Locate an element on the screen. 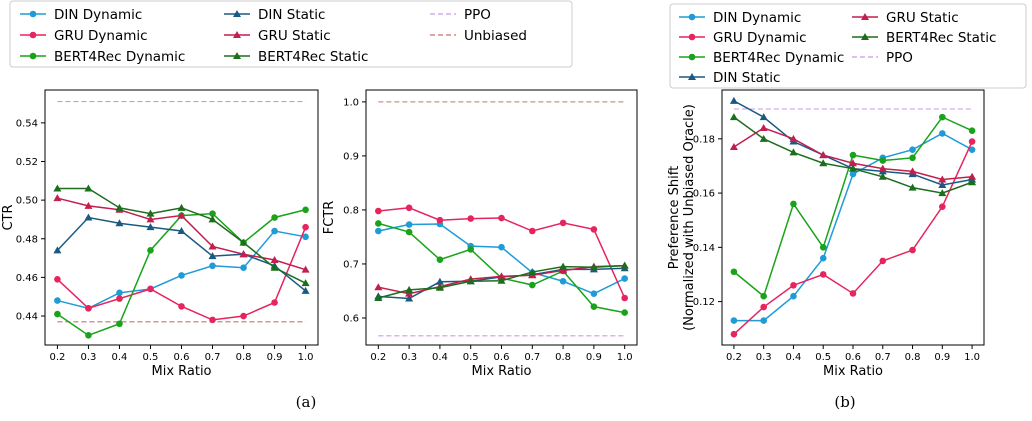 This screenshot has width=1032, height=421. legend-label: DIN Static is located at coordinates (291, 15).